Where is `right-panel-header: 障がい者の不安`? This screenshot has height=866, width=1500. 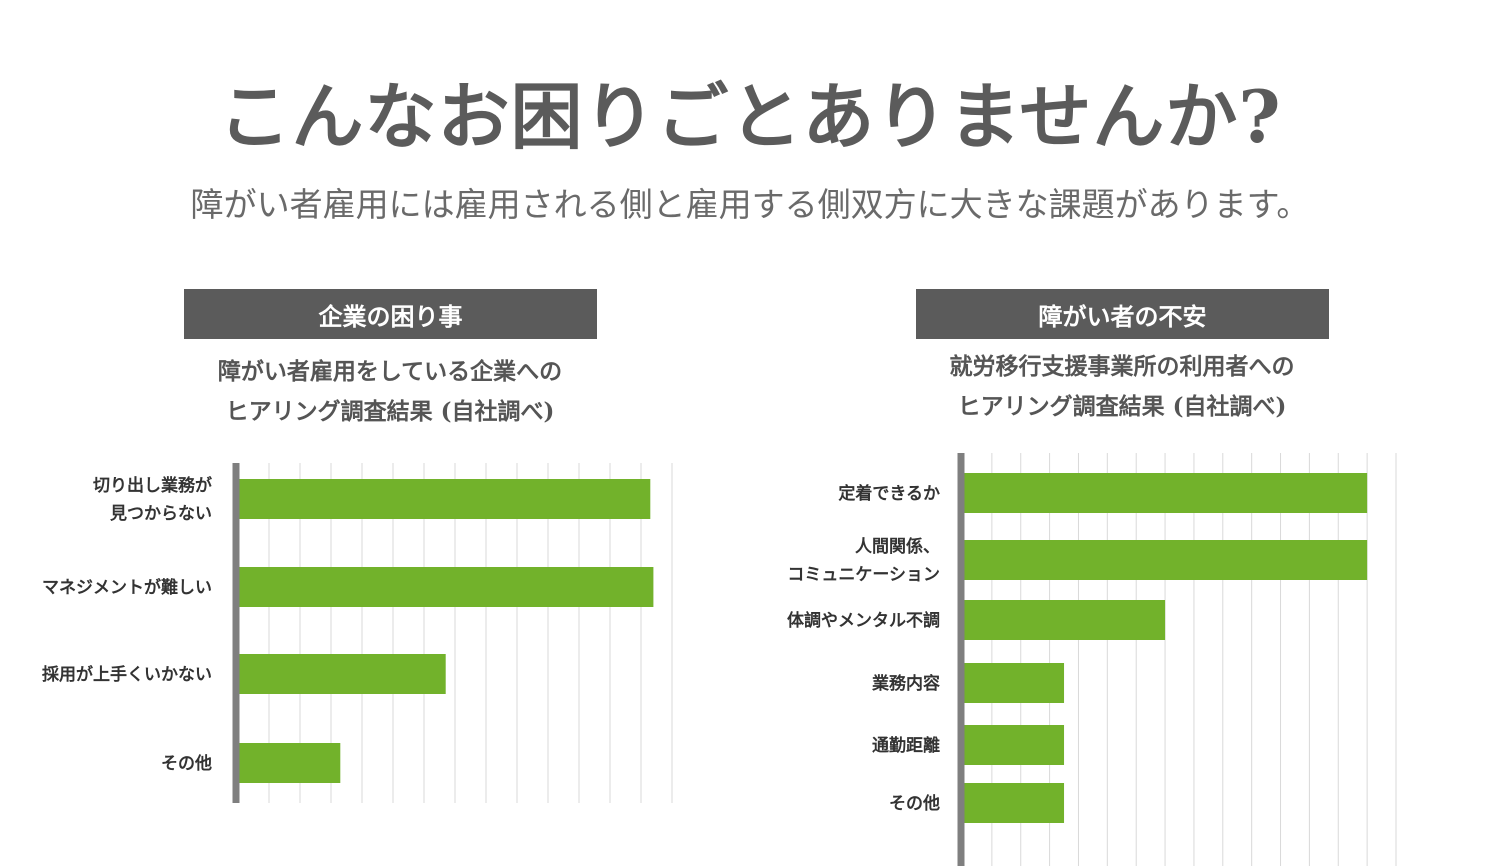
right-panel-header: 障がい者の不安 is located at coordinates (1122, 314).